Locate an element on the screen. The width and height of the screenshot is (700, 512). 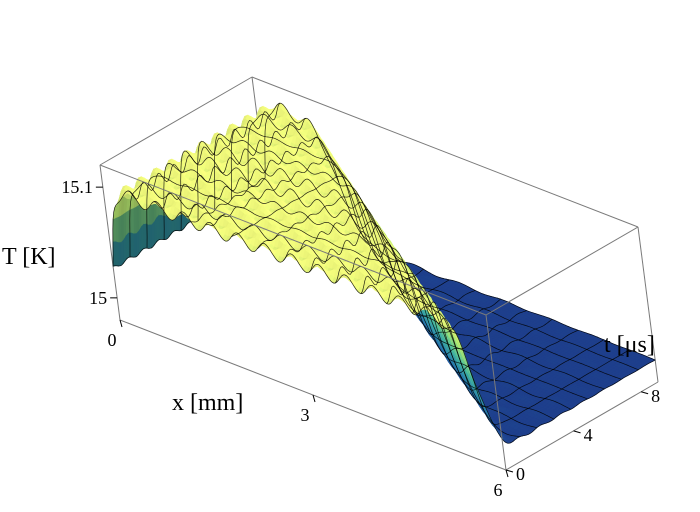
box-edge-back-right-vertical is located at coordinates (648, 304).